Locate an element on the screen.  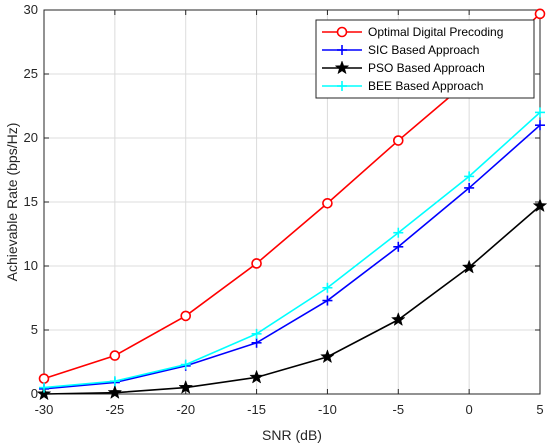
x-tick-label: 5 is located at coordinates (539, 409).